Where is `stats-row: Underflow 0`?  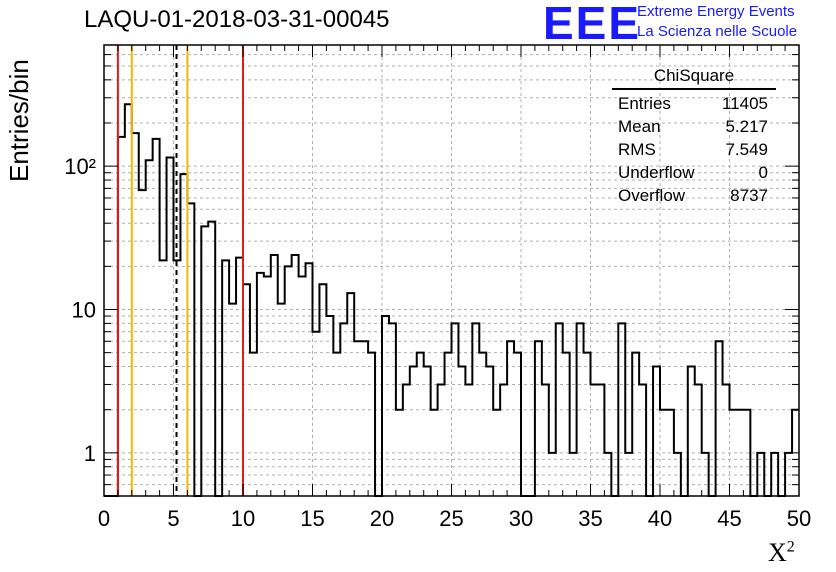
stats-row: Underflow 0 is located at coordinates (694, 172).